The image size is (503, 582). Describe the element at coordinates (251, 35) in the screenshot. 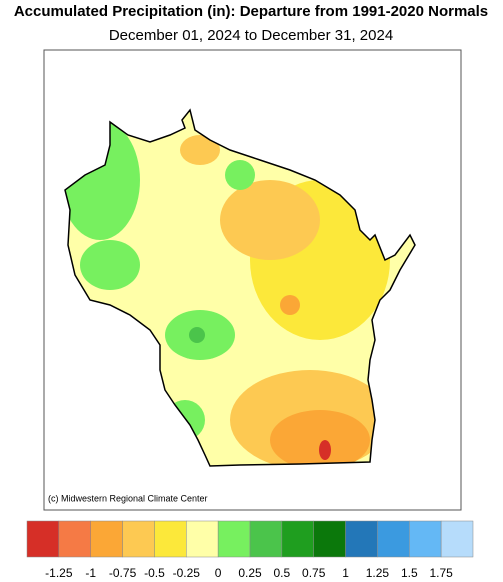

I see `subtitle: December 01, 2024 to December 31, 2024` at that location.